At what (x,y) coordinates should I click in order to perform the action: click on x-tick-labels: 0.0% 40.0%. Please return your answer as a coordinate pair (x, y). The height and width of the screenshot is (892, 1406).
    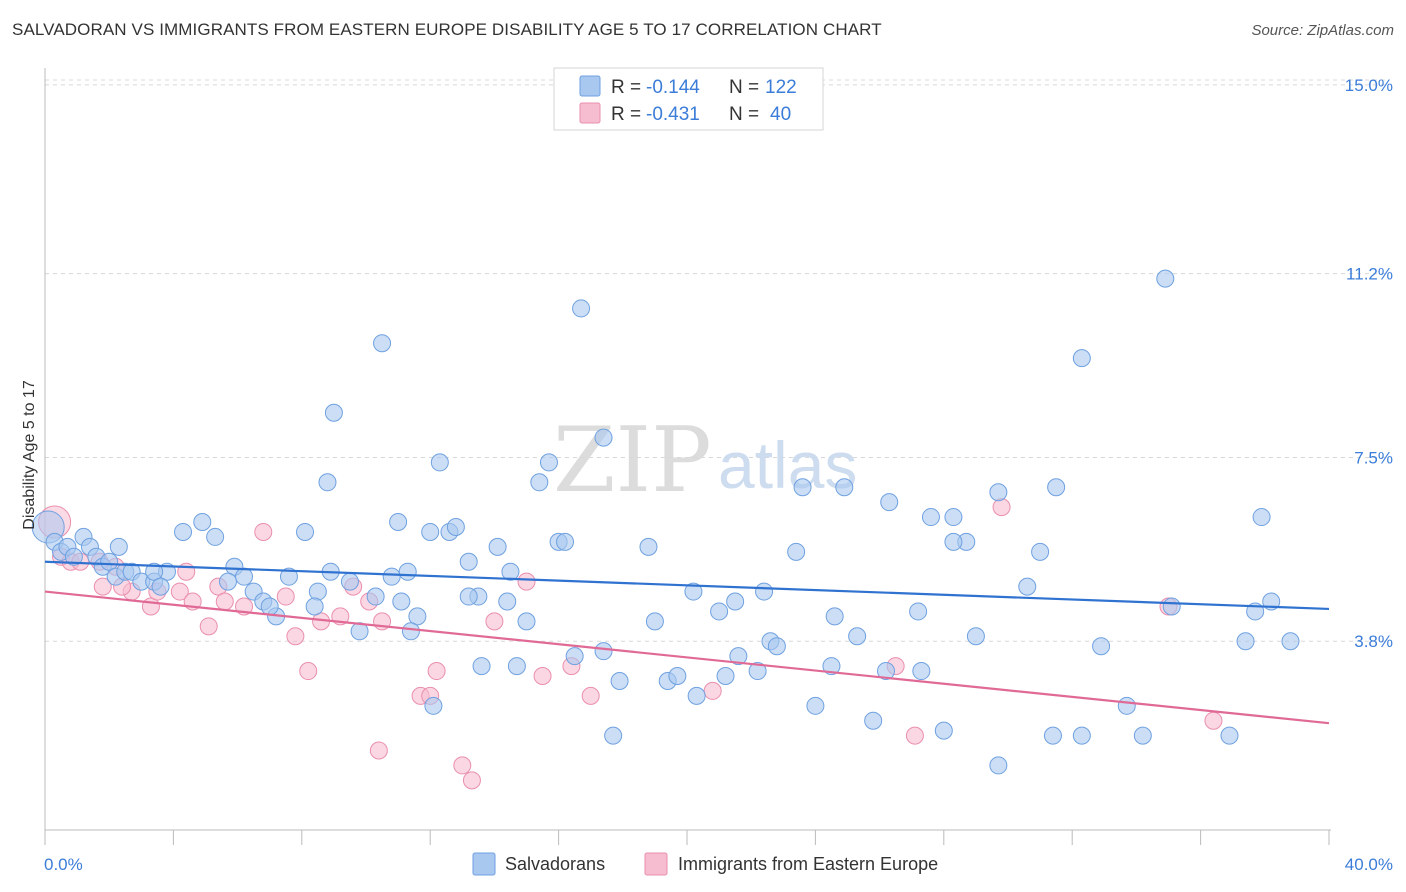
    Looking at the image, I should click on (718, 864).